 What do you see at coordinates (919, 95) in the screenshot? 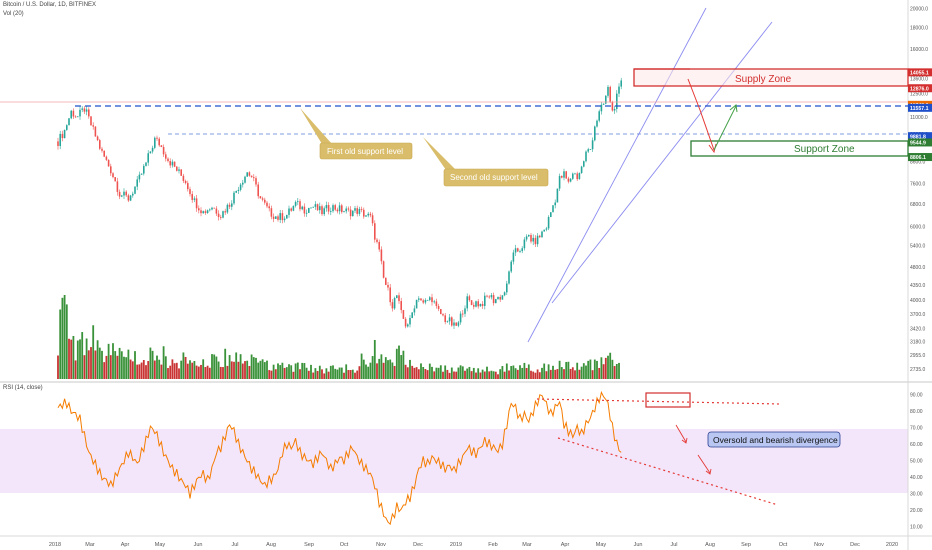
I see `price-tick-label: 12500.0` at bounding box center [919, 95].